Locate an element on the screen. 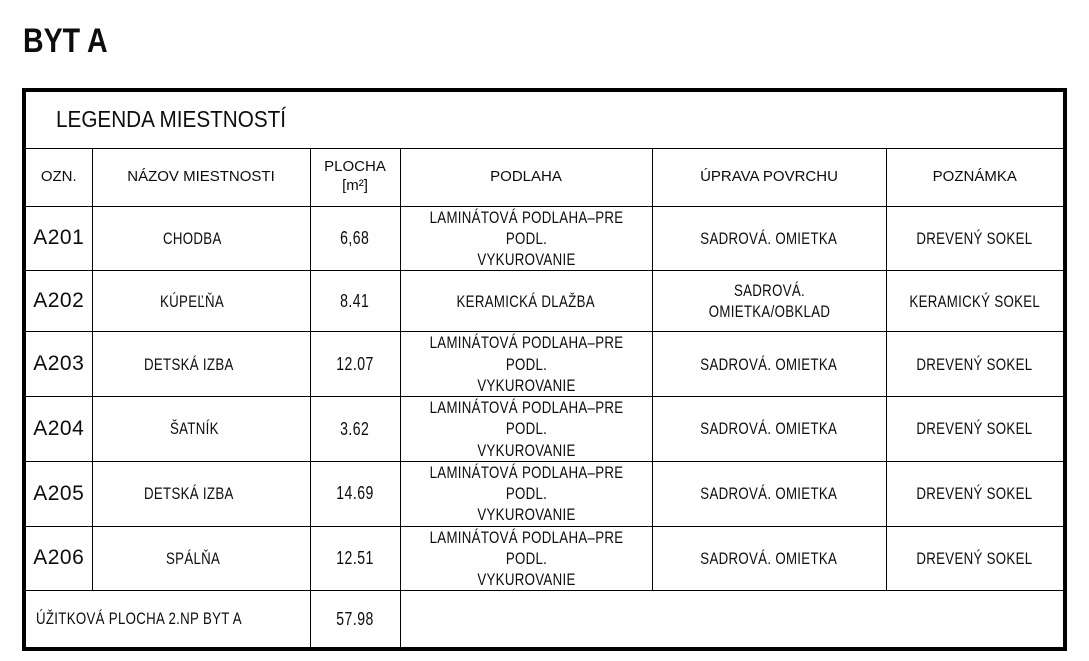  cell-ozn: A205 is located at coordinates (58, 493).